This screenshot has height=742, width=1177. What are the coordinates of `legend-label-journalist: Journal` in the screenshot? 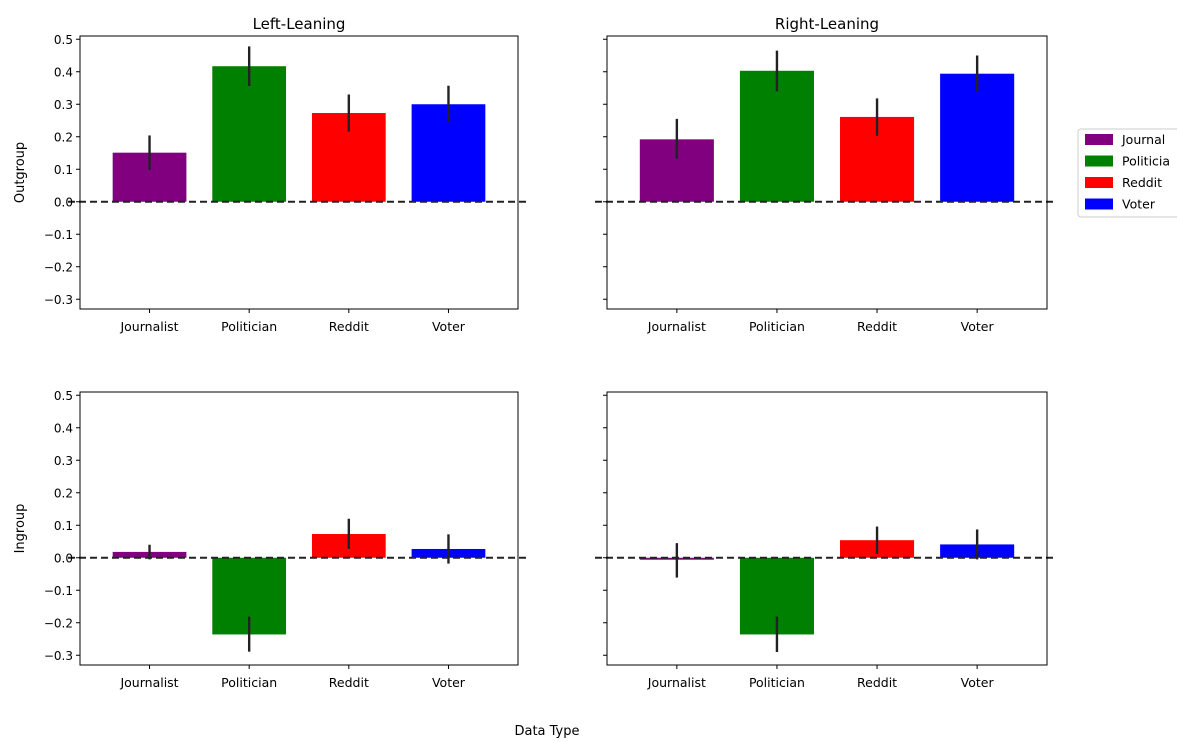 It's located at (1143, 139).